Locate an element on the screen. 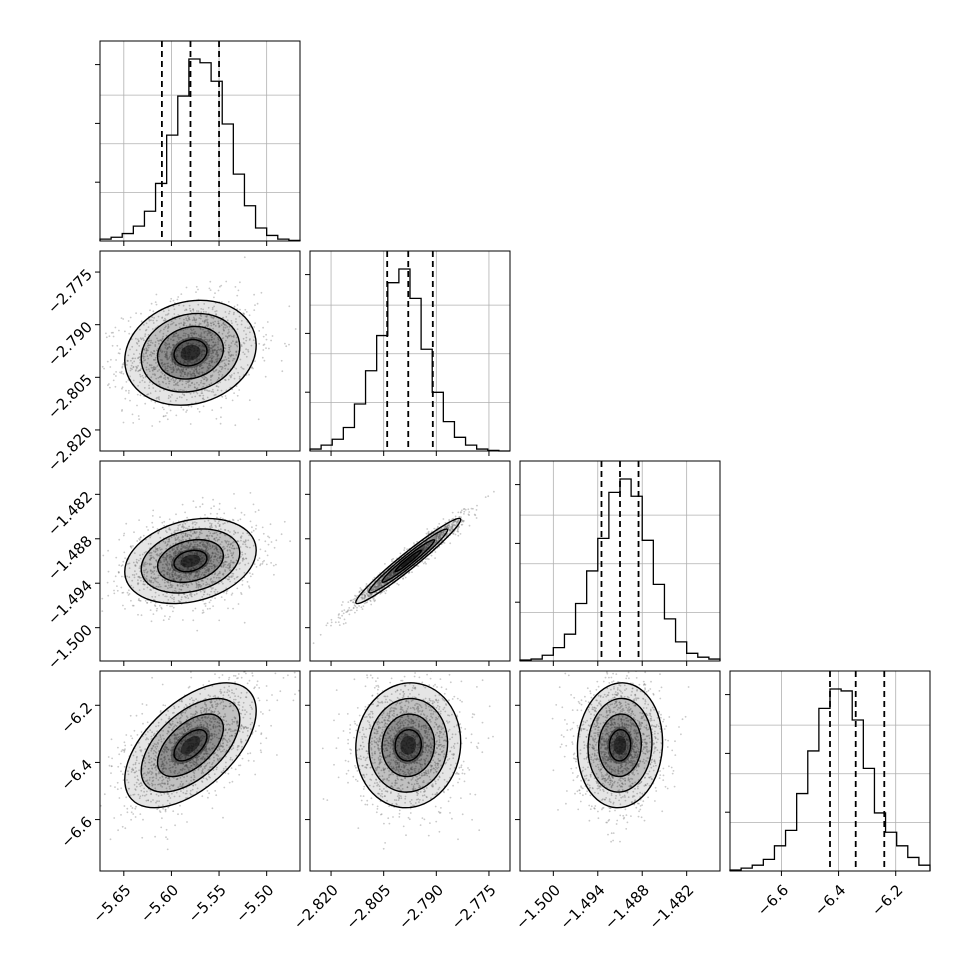 The width and height of the screenshot is (970, 970). y-tick-label: −6.4 is located at coordinates (77, 775).